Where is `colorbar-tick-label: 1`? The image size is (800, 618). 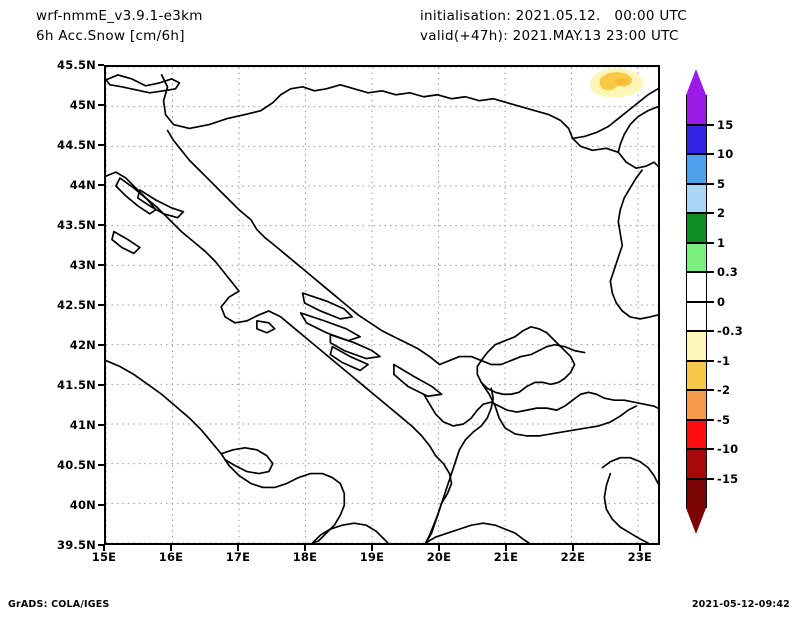 colorbar-tick-label: 1 is located at coordinates (721, 242).